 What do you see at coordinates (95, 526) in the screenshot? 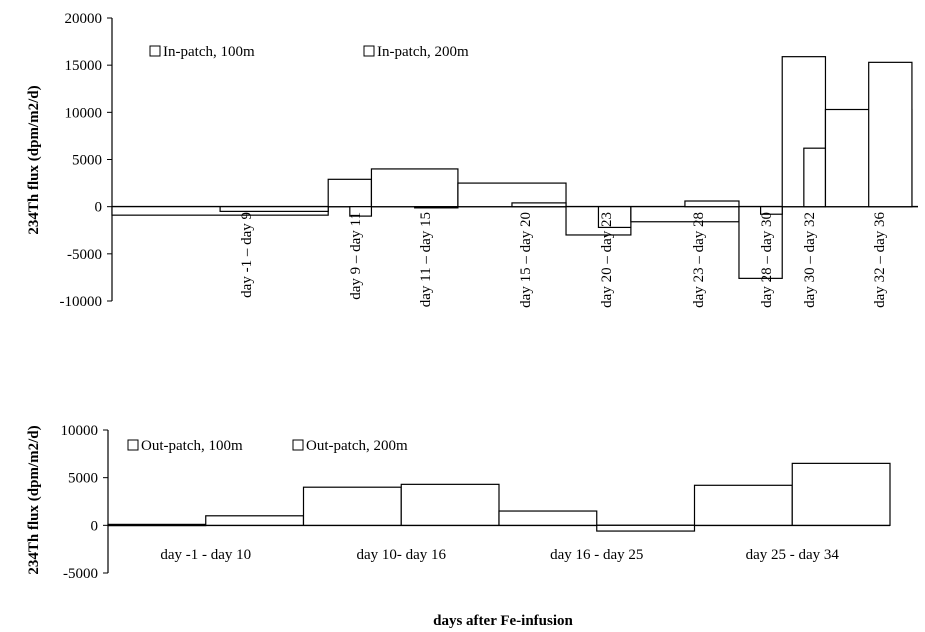
I see `bottom-y-tick-label: 0` at bounding box center [95, 526].